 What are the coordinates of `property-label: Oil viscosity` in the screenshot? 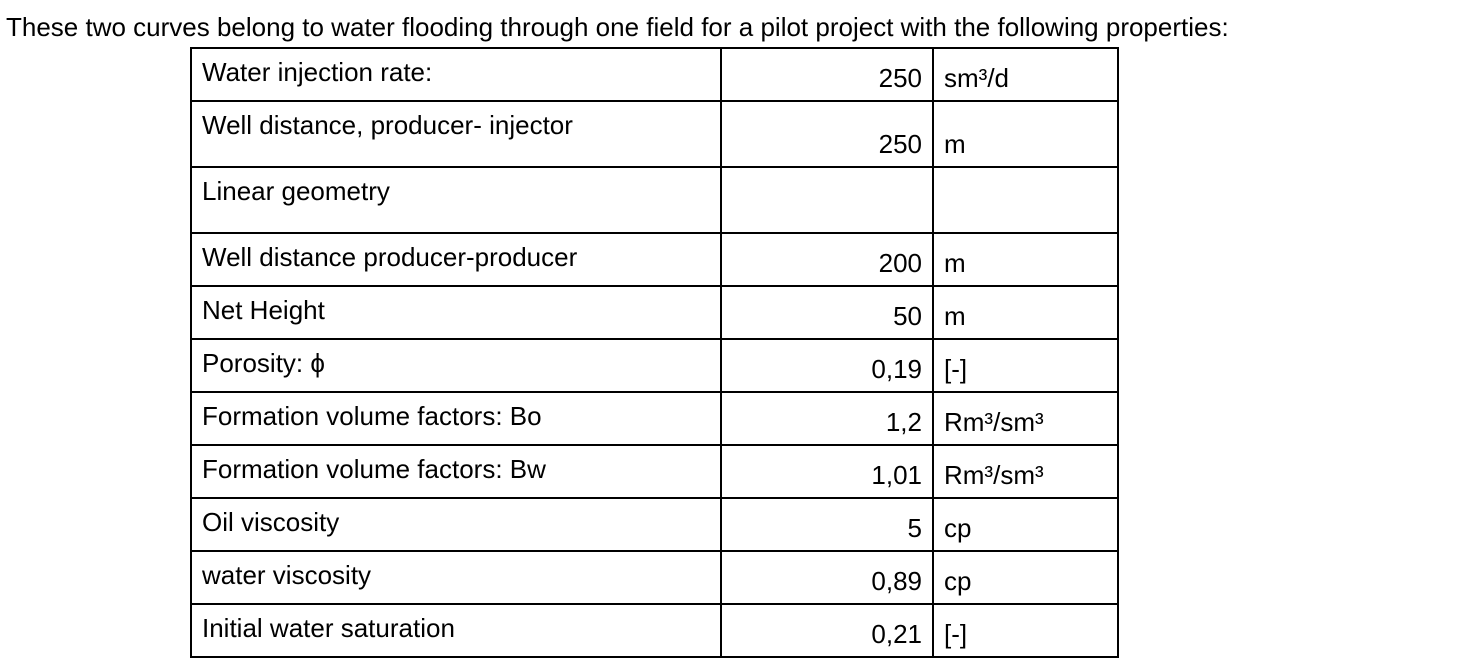 It's located at (456, 524).